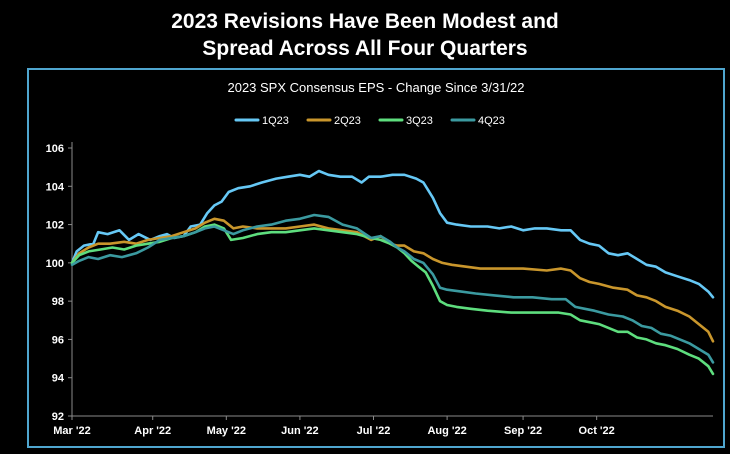 The image size is (730, 454). Describe the element at coordinates (446, 431) in the screenshot. I see `x-tick-label: Aug '22` at that location.